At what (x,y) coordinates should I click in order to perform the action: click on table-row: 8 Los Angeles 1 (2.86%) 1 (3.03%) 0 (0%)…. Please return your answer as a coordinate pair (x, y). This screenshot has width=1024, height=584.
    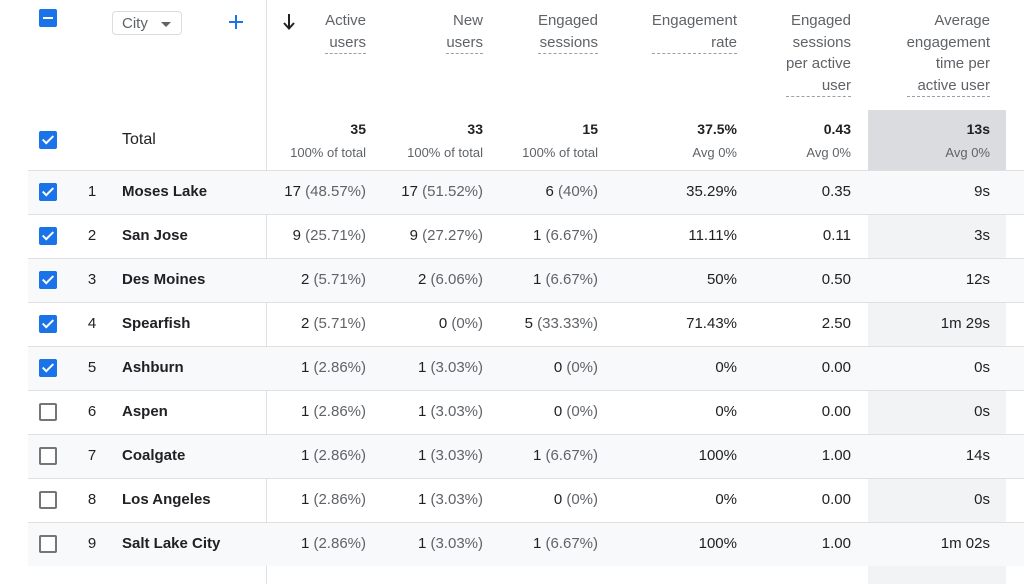
    Looking at the image, I should click on (526, 500).